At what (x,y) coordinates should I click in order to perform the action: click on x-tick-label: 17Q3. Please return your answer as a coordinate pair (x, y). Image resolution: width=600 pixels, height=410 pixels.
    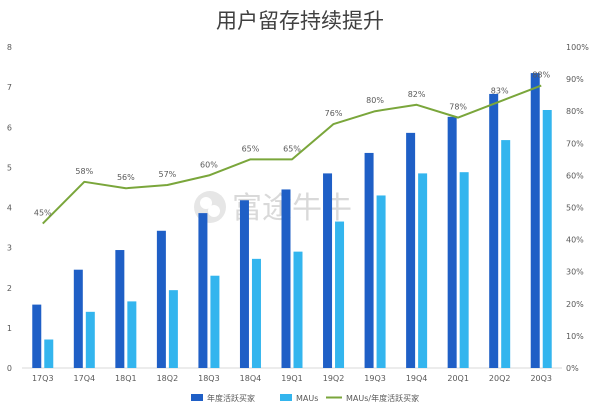
    Looking at the image, I should click on (43, 378).